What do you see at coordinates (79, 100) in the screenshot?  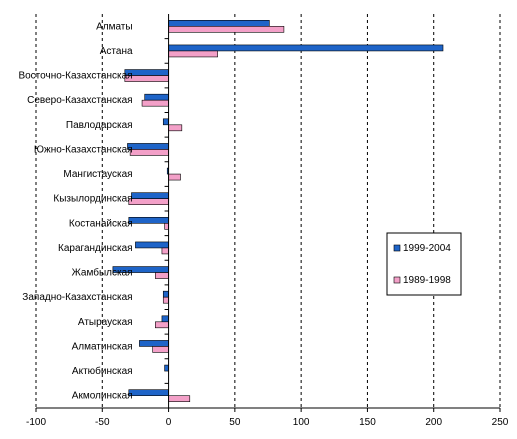 I see `category-label: Северо-Казахстанская` at bounding box center [79, 100].